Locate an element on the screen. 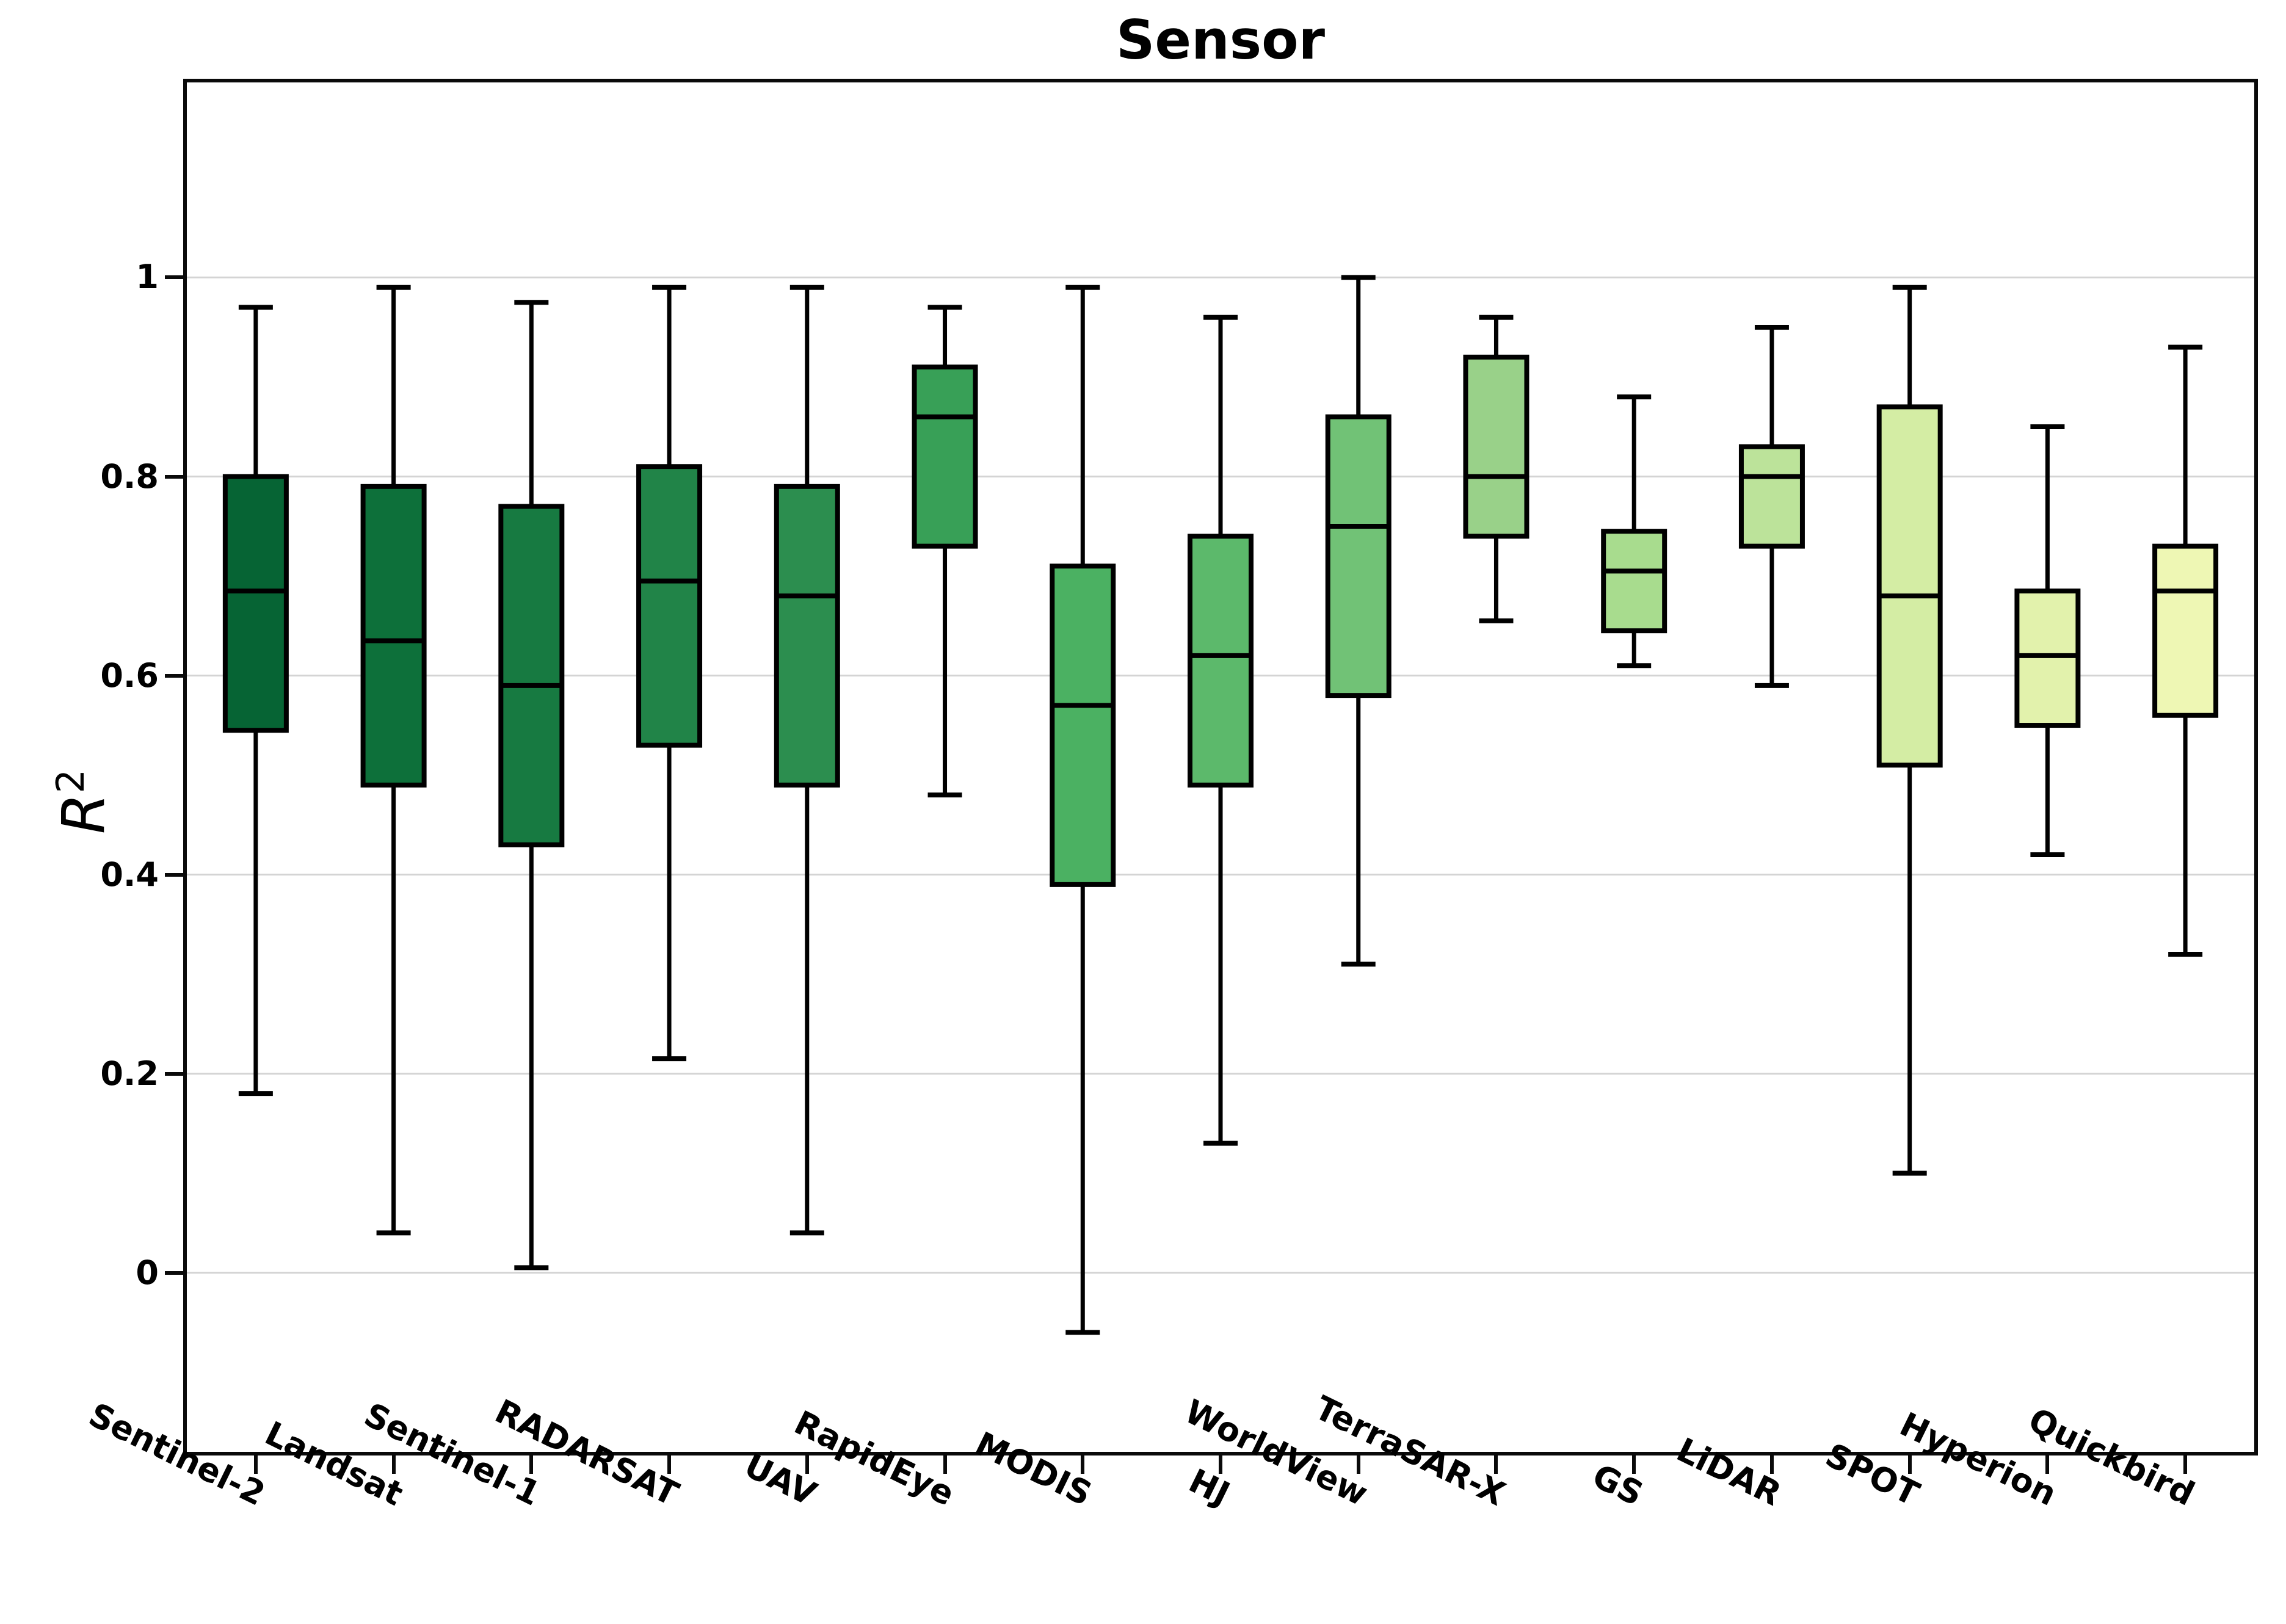 The height and width of the screenshot is (1624, 2286). box-SPOT is located at coordinates (1910, 586).